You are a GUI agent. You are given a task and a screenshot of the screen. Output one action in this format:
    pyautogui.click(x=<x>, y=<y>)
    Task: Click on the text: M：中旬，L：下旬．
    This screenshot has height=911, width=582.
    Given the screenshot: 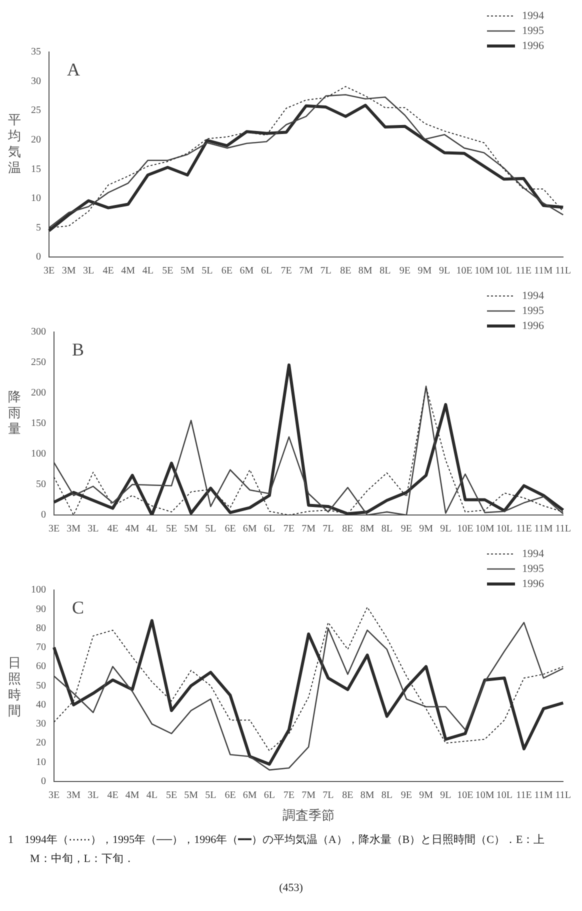 What is the action you would take?
    pyautogui.click(x=82, y=859)
    